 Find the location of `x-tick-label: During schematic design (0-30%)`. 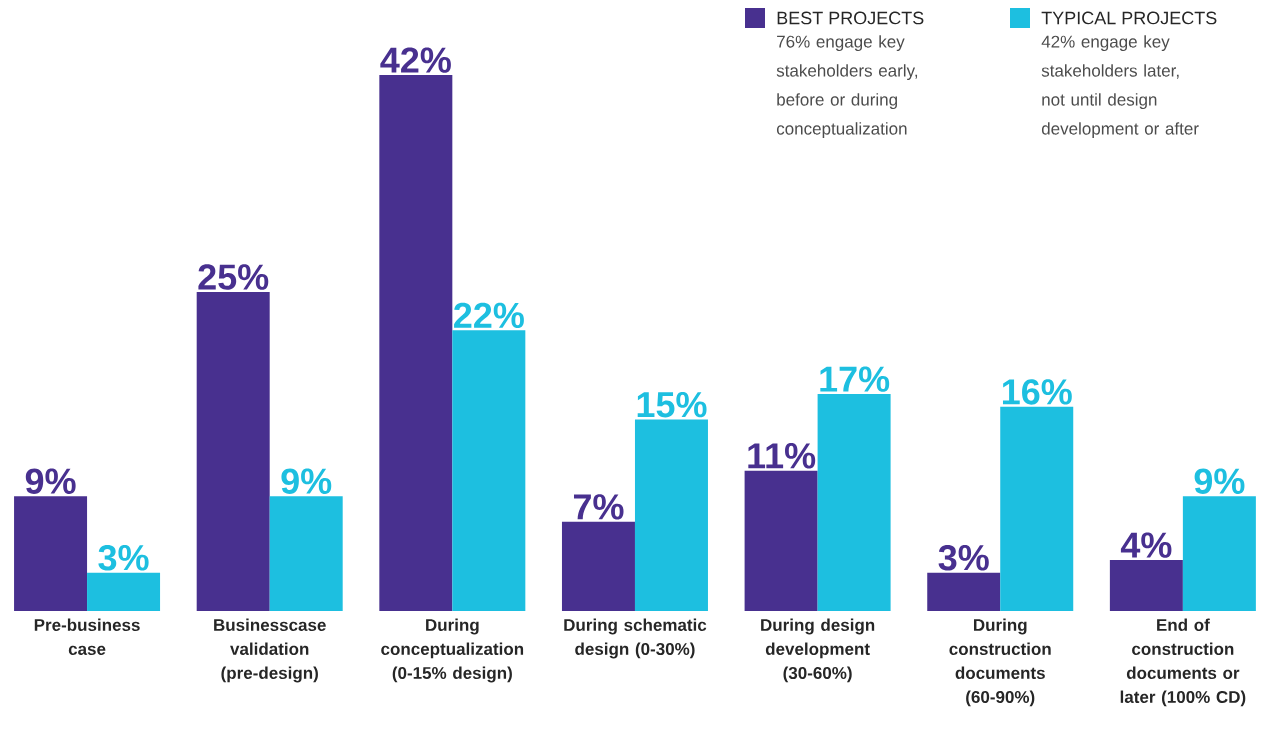

x-tick-label: During schematic design (0-30%) is located at coordinates (635, 638).